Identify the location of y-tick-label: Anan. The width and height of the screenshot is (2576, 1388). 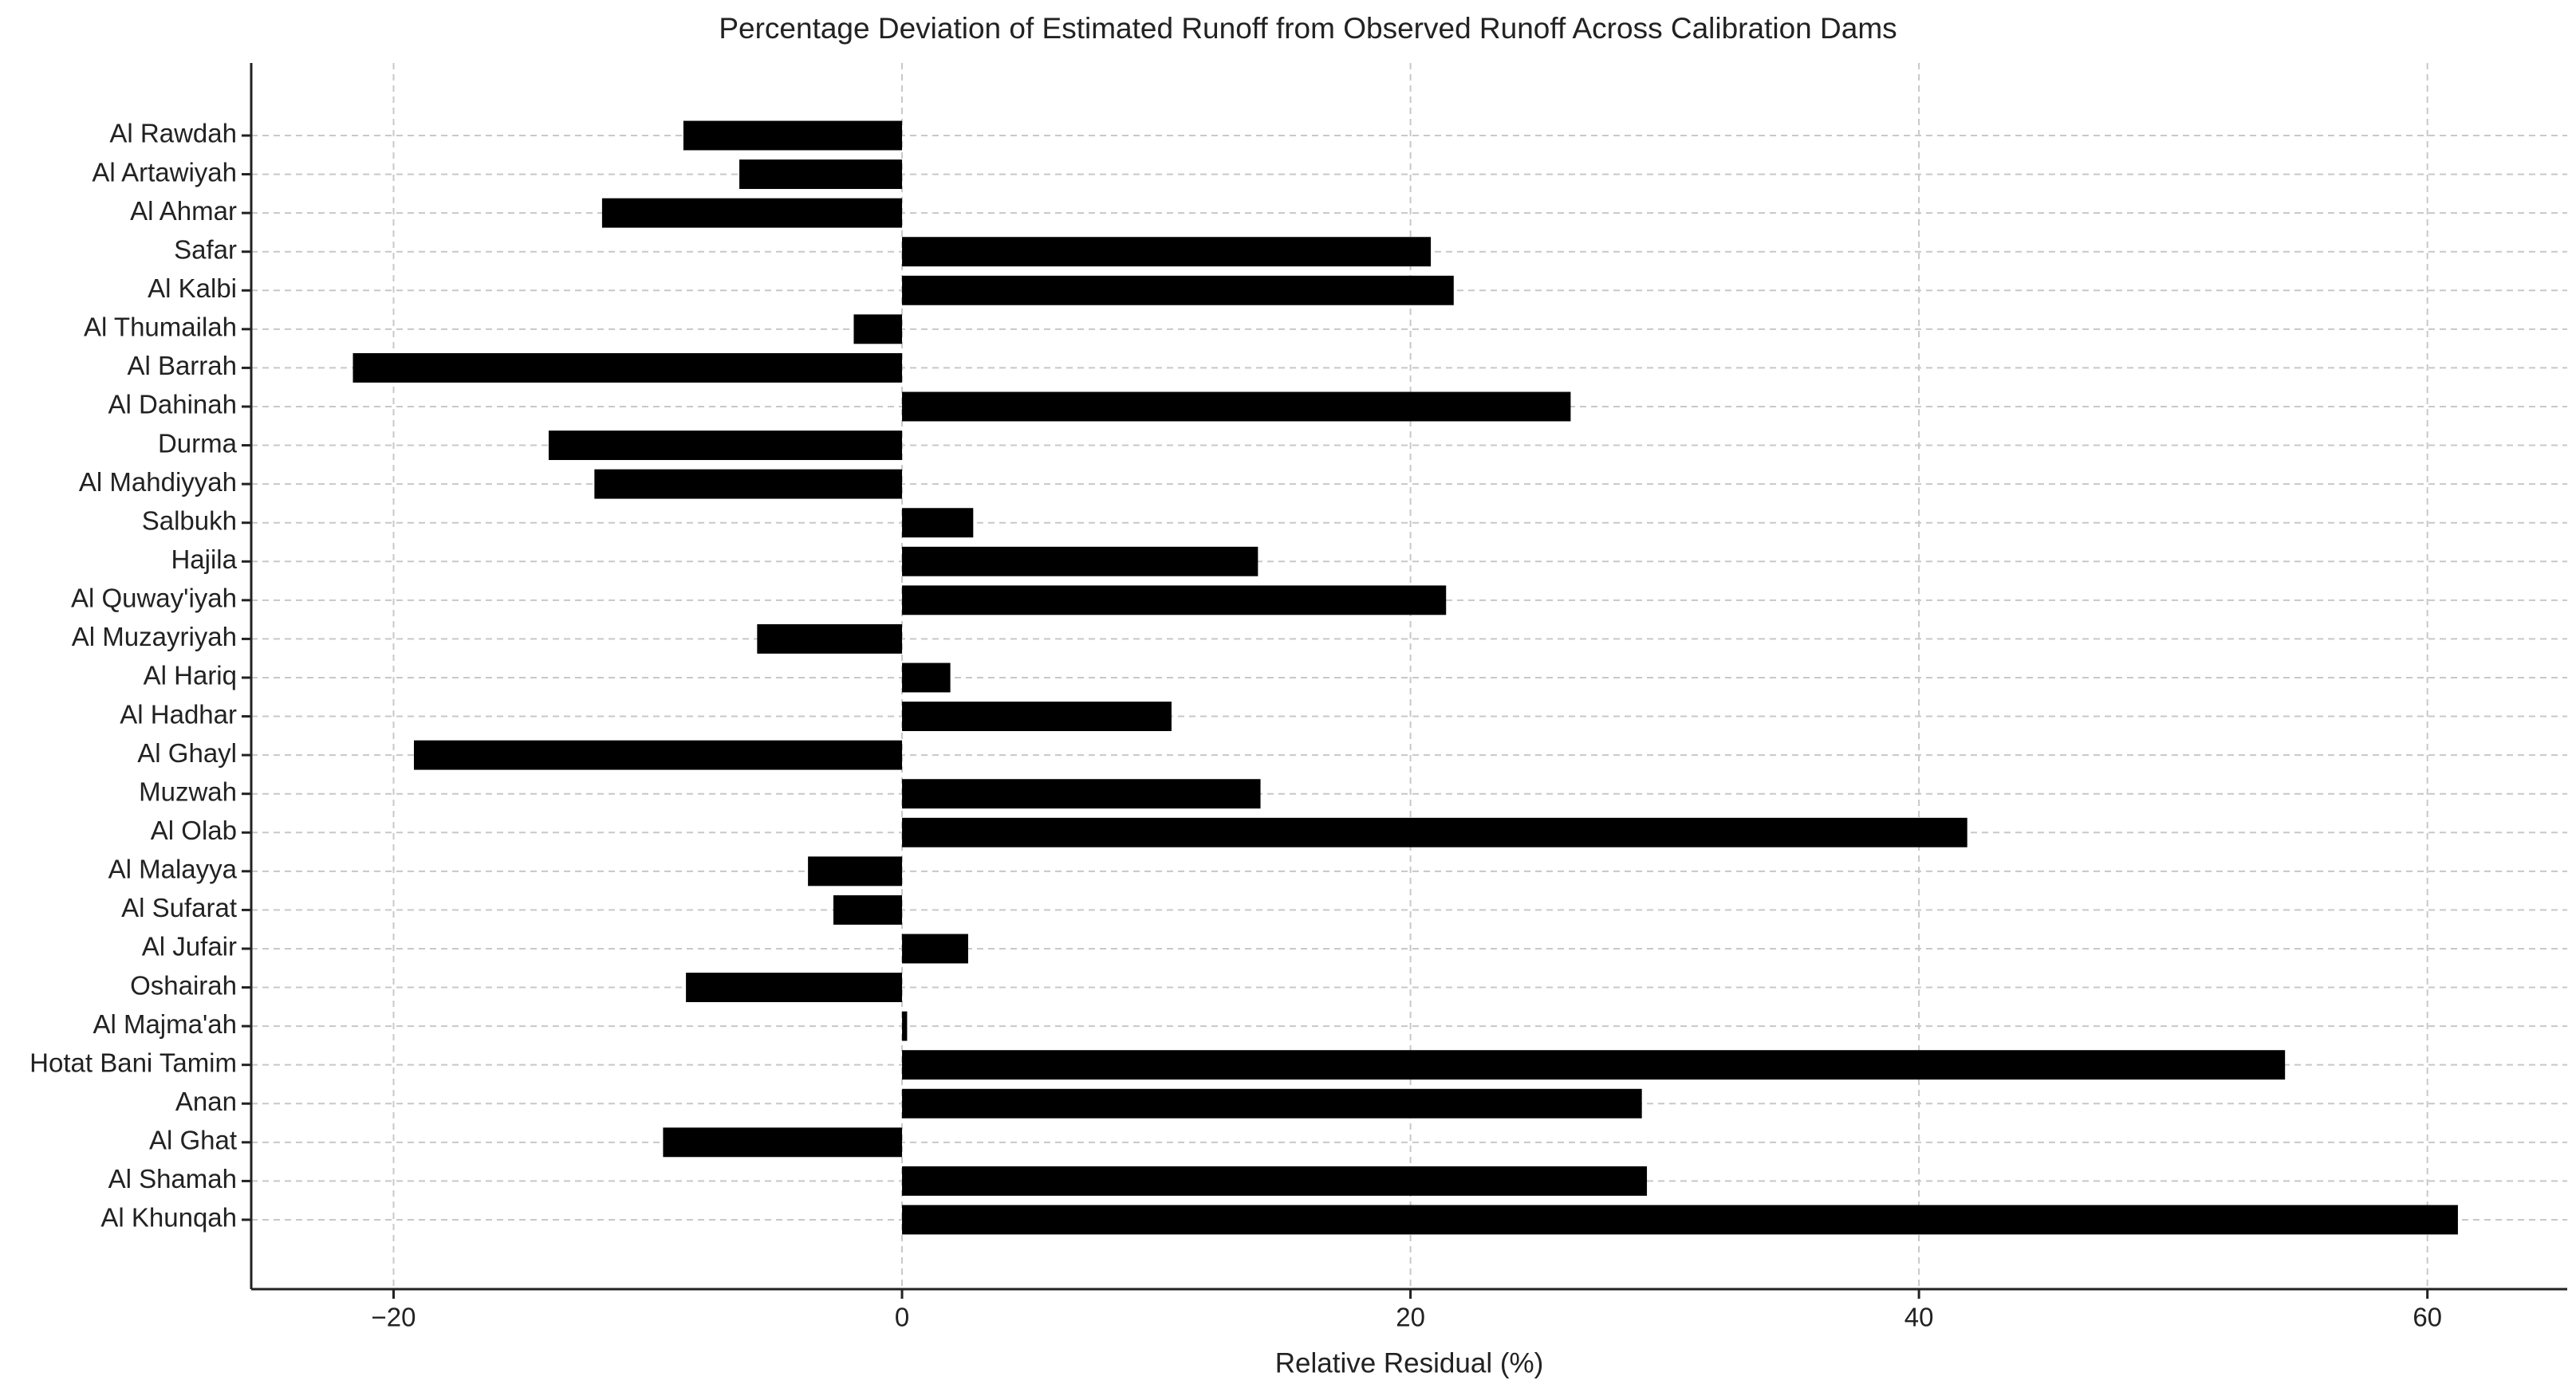
(206, 1101).